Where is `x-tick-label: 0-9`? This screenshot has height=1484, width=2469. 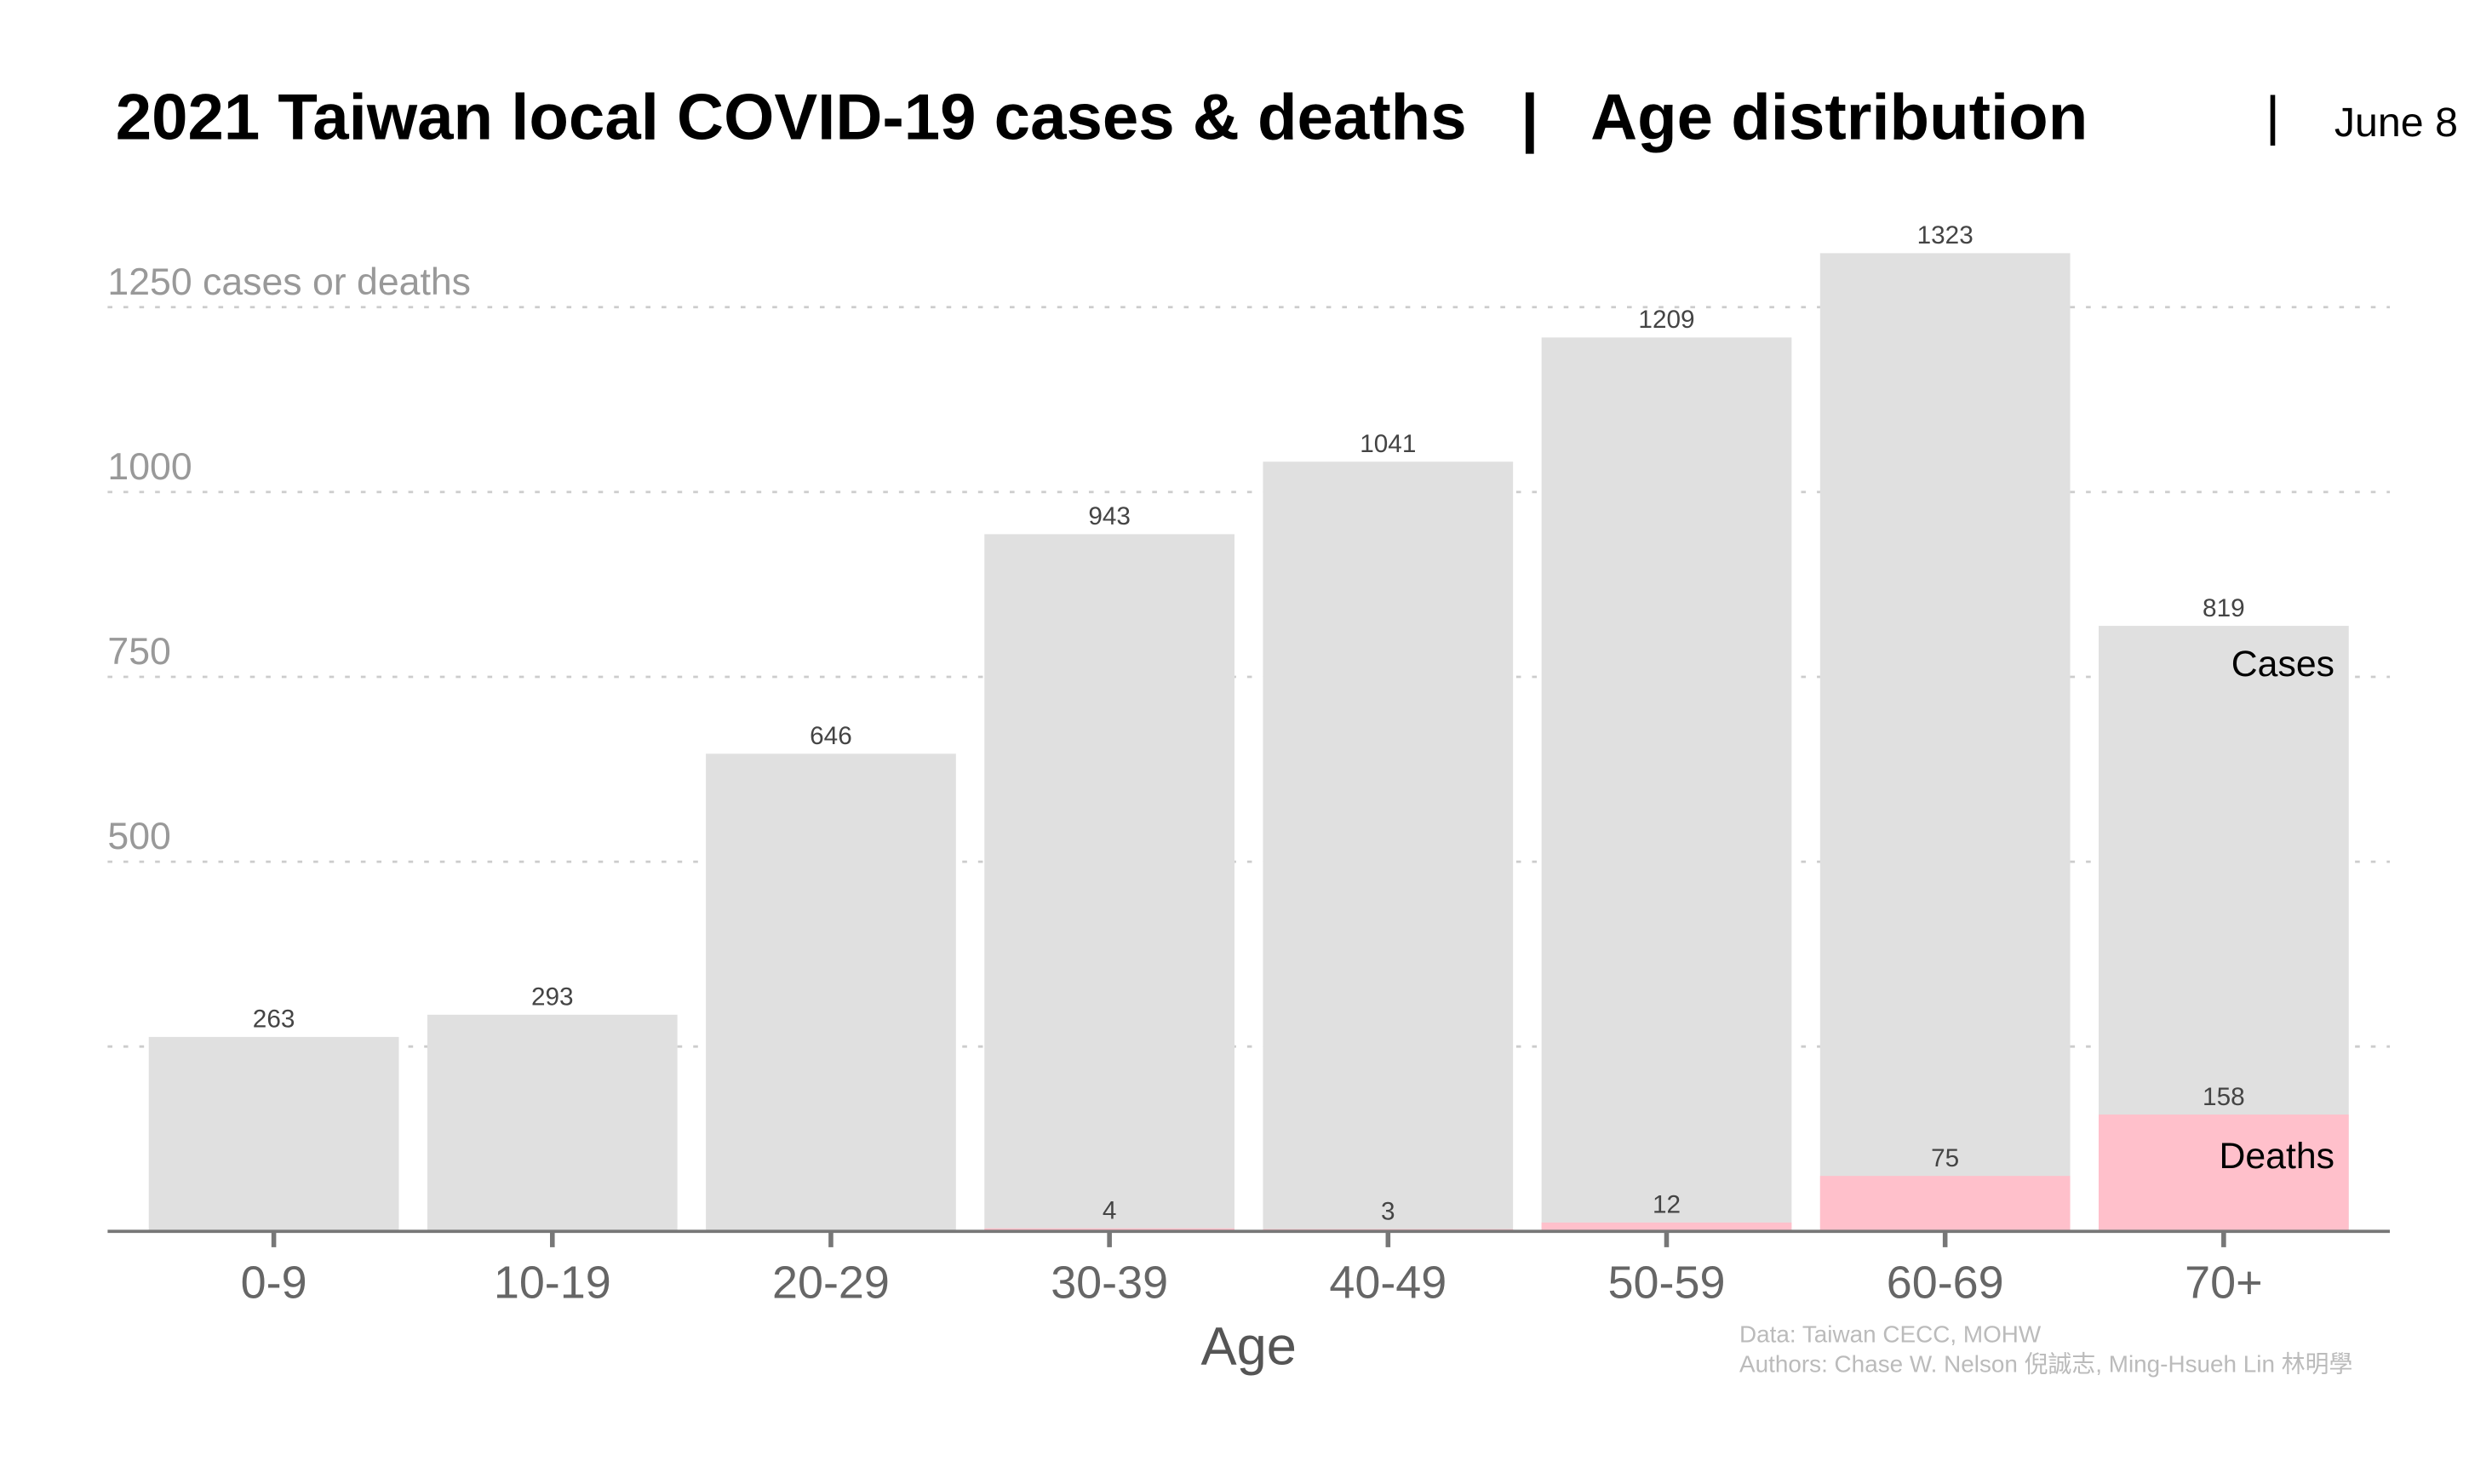 x-tick-label: 0-9 is located at coordinates (274, 1282).